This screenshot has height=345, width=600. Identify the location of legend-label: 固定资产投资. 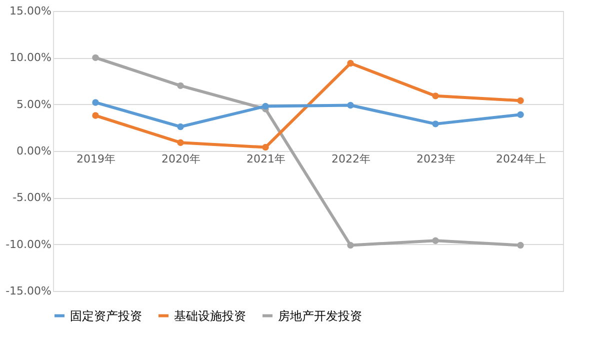
(106, 315).